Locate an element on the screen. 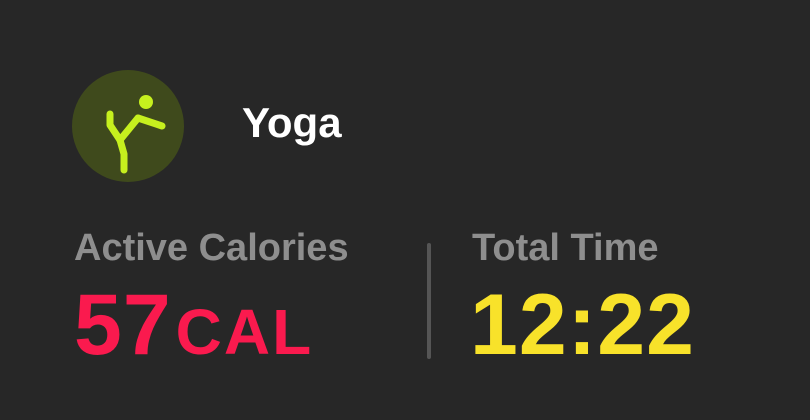  active-calories-value: 57CAL is located at coordinates (193, 337).